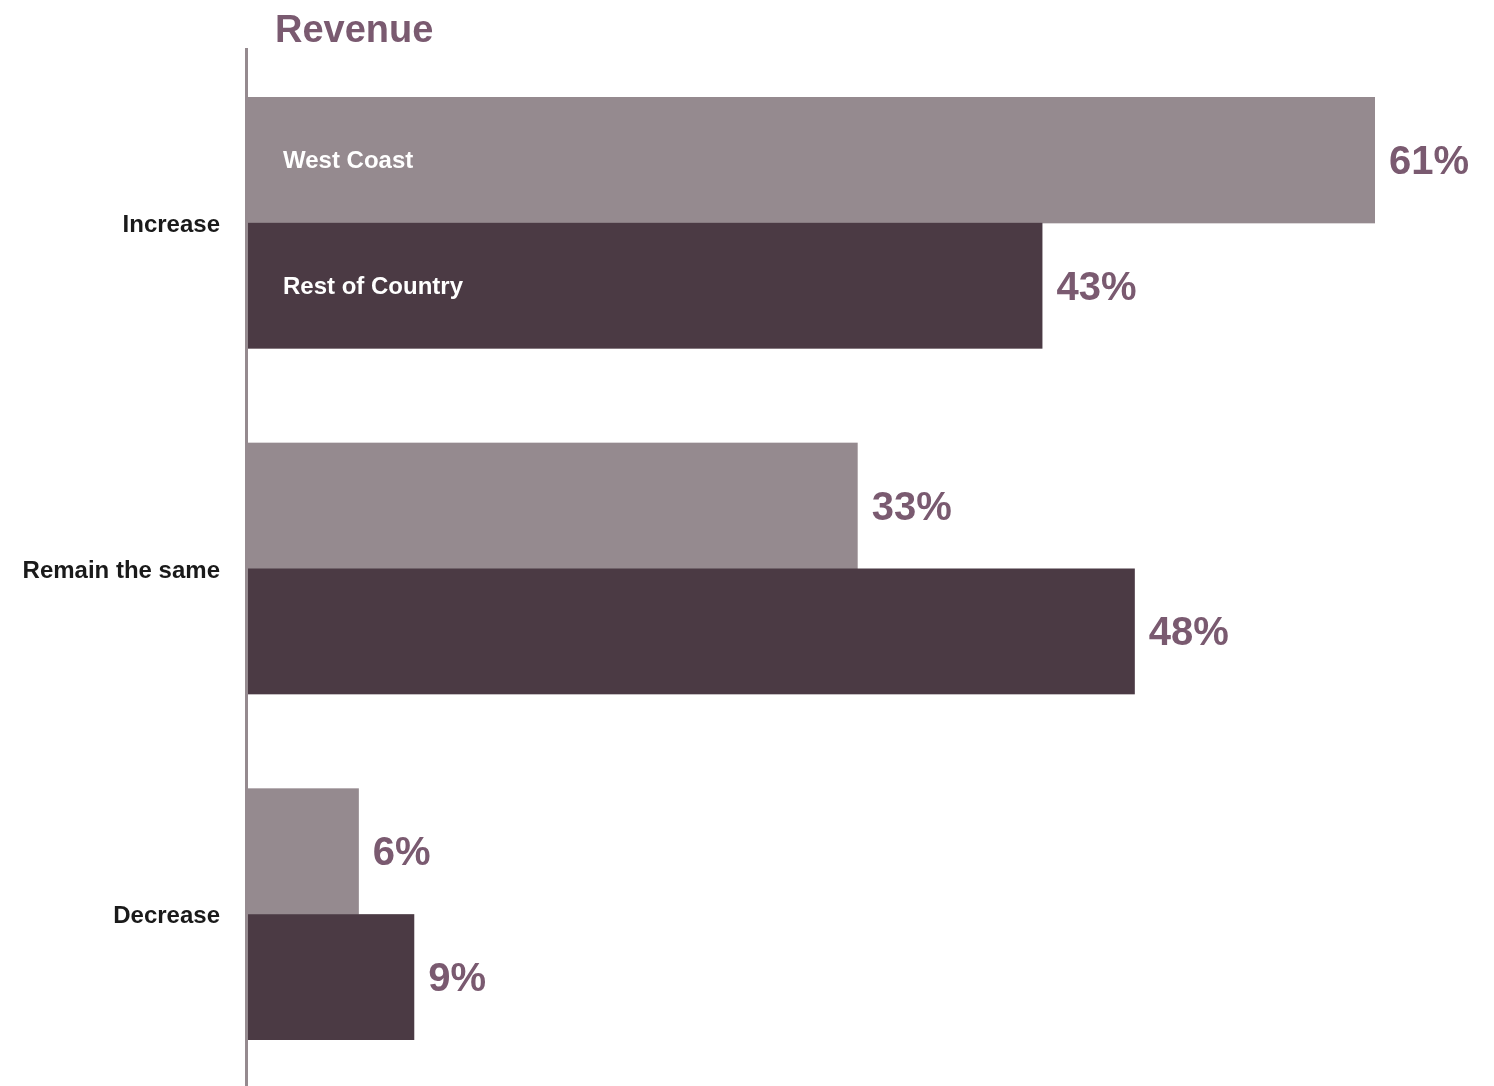 This screenshot has width=1494, height=1086. What do you see at coordinates (121, 569) in the screenshot?
I see `y-tick-label: Remain the same` at bounding box center [121, 569].